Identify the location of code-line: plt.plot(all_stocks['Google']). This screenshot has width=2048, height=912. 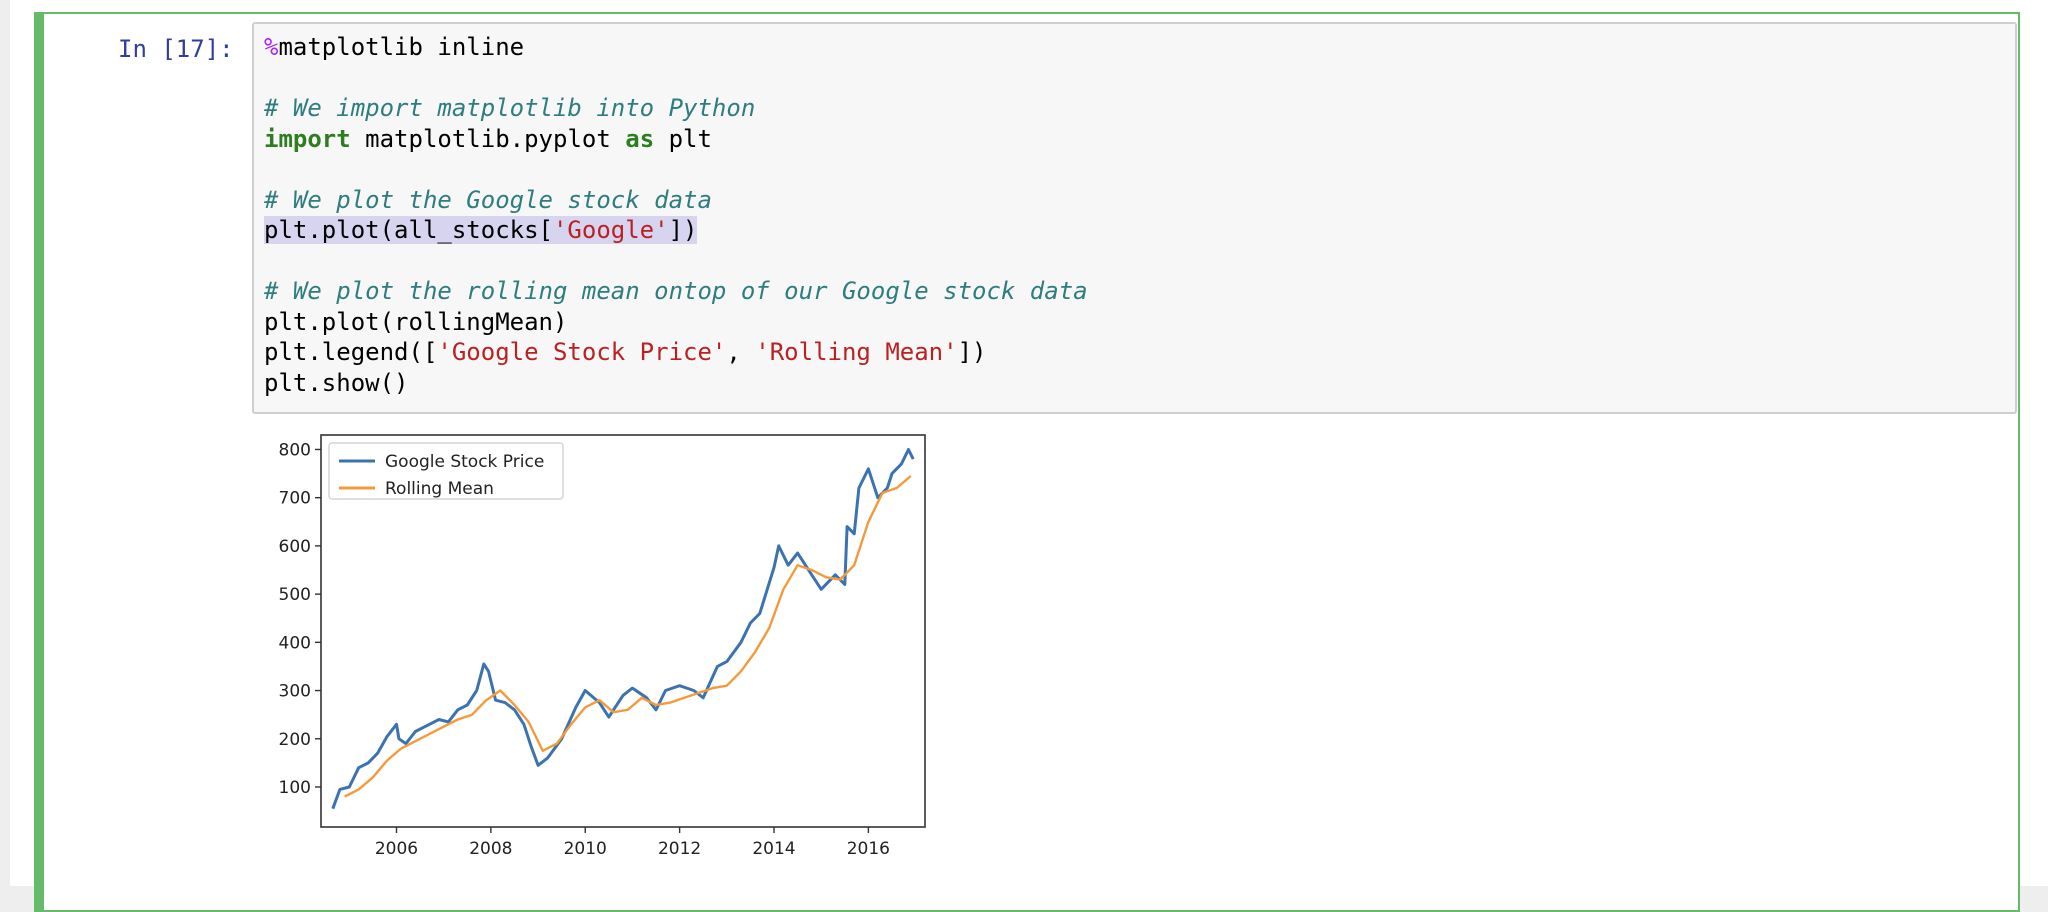
(676, 230).